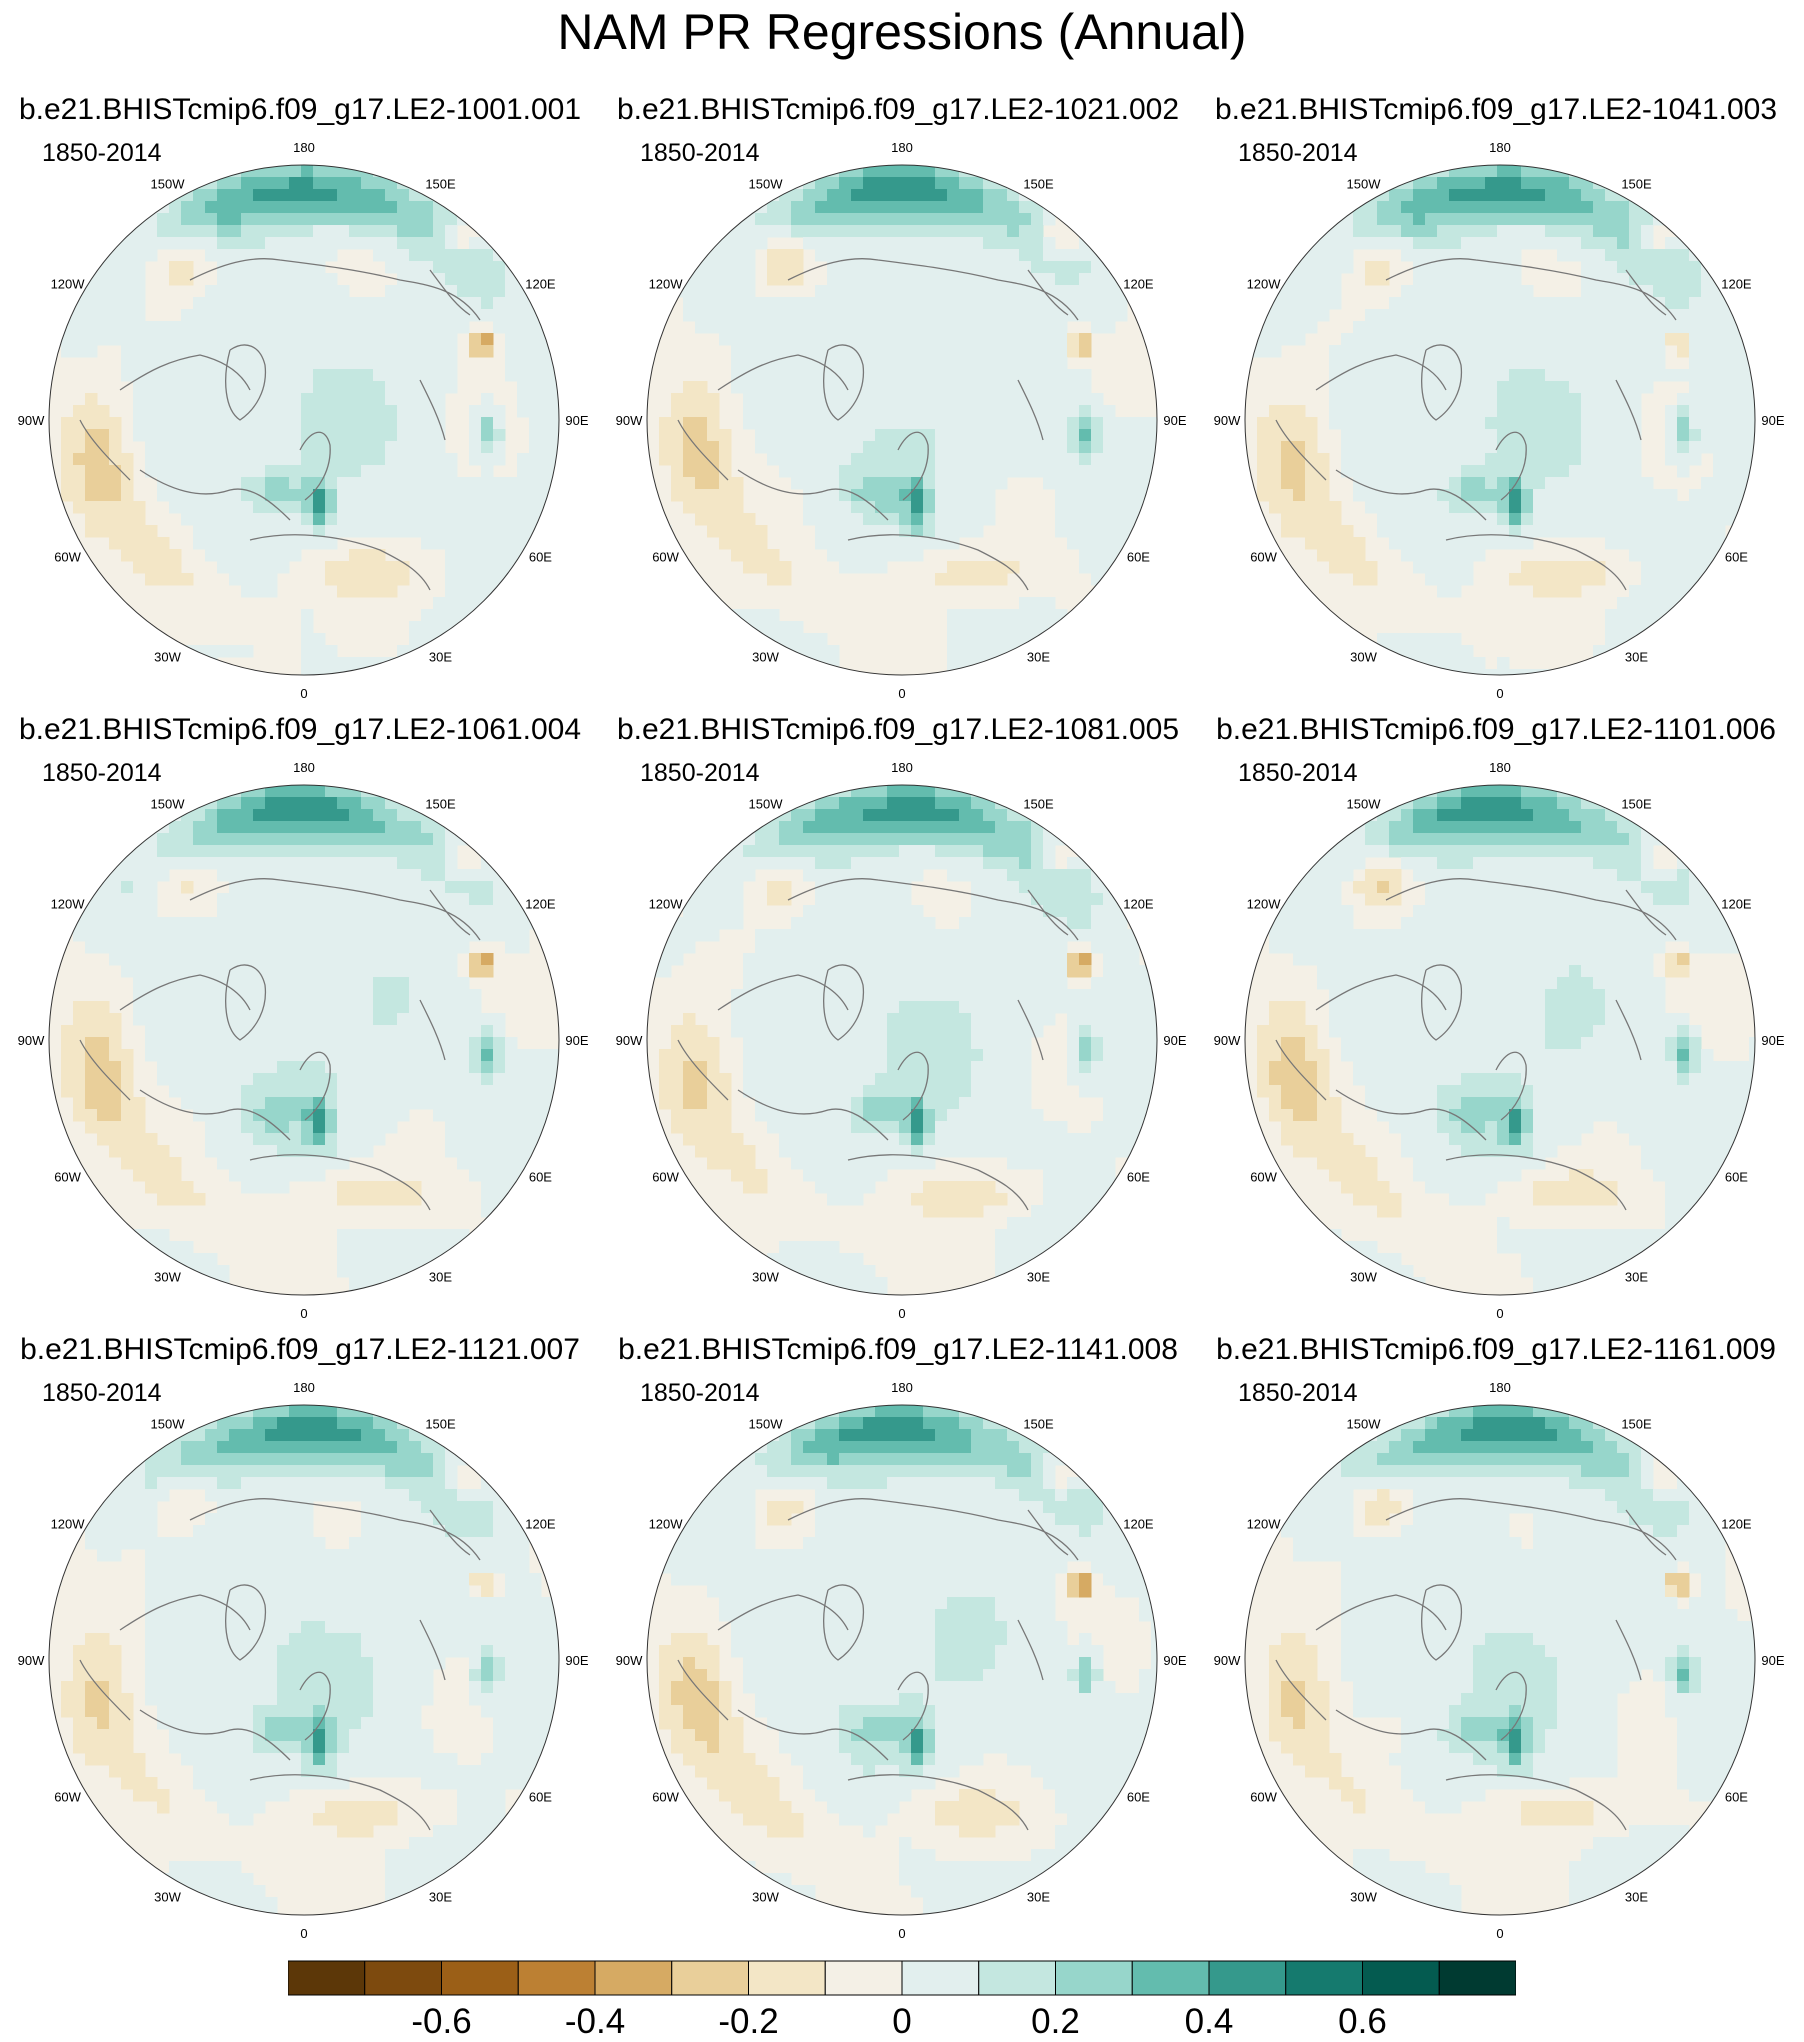 This screenshot has height=2042, width=1804. I want to click on colorbar: -0.6 -0.4 -0.2 0 0.2 0.4 0.6, so click(902, 2001).